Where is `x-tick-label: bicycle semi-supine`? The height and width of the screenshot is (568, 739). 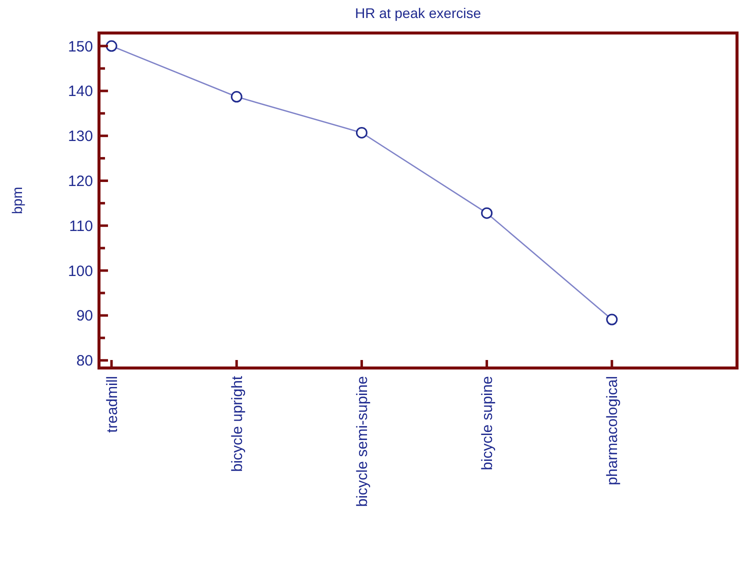
x-tick-label: bicycle semi-supine is located at coordinates (362, 441).